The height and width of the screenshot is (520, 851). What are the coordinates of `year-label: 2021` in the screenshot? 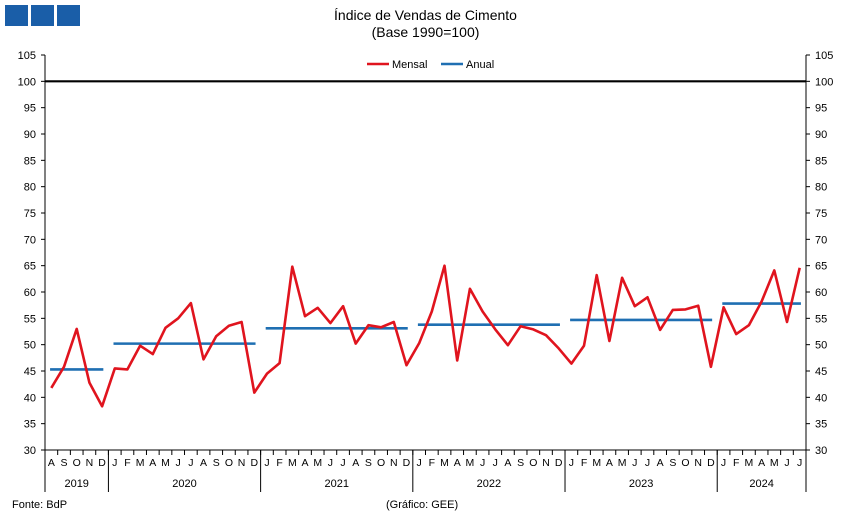 It's located at (336, 484).